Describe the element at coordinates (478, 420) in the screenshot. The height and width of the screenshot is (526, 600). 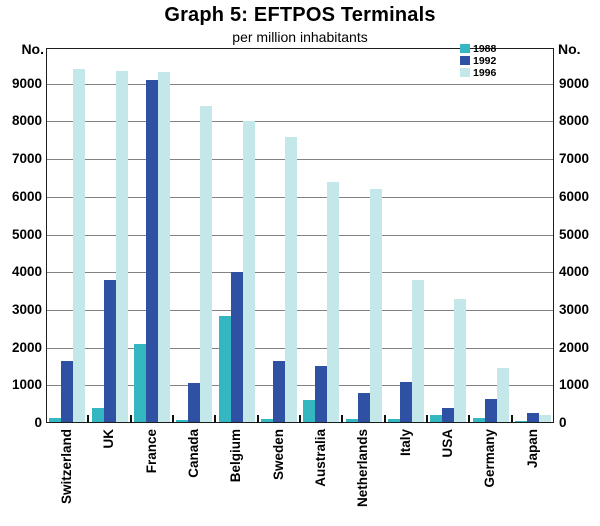
I see `bar-germany-1988` at that location.